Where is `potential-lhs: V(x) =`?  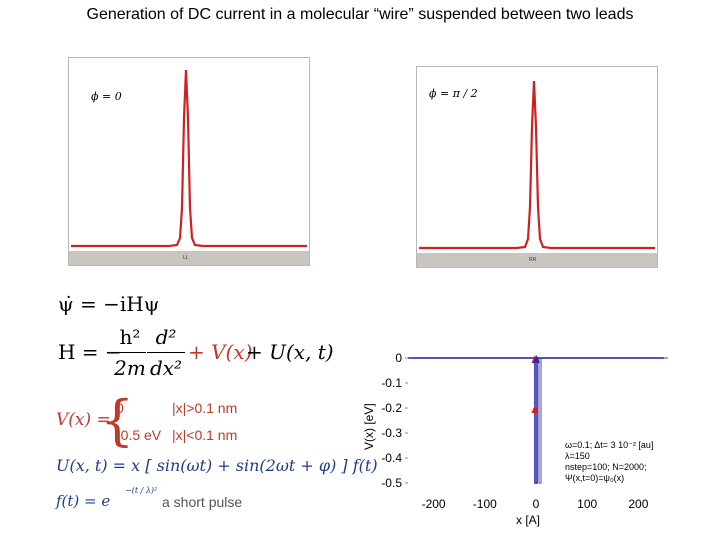 potential-lhs: V(x) = is located at coordinates (83, 420).